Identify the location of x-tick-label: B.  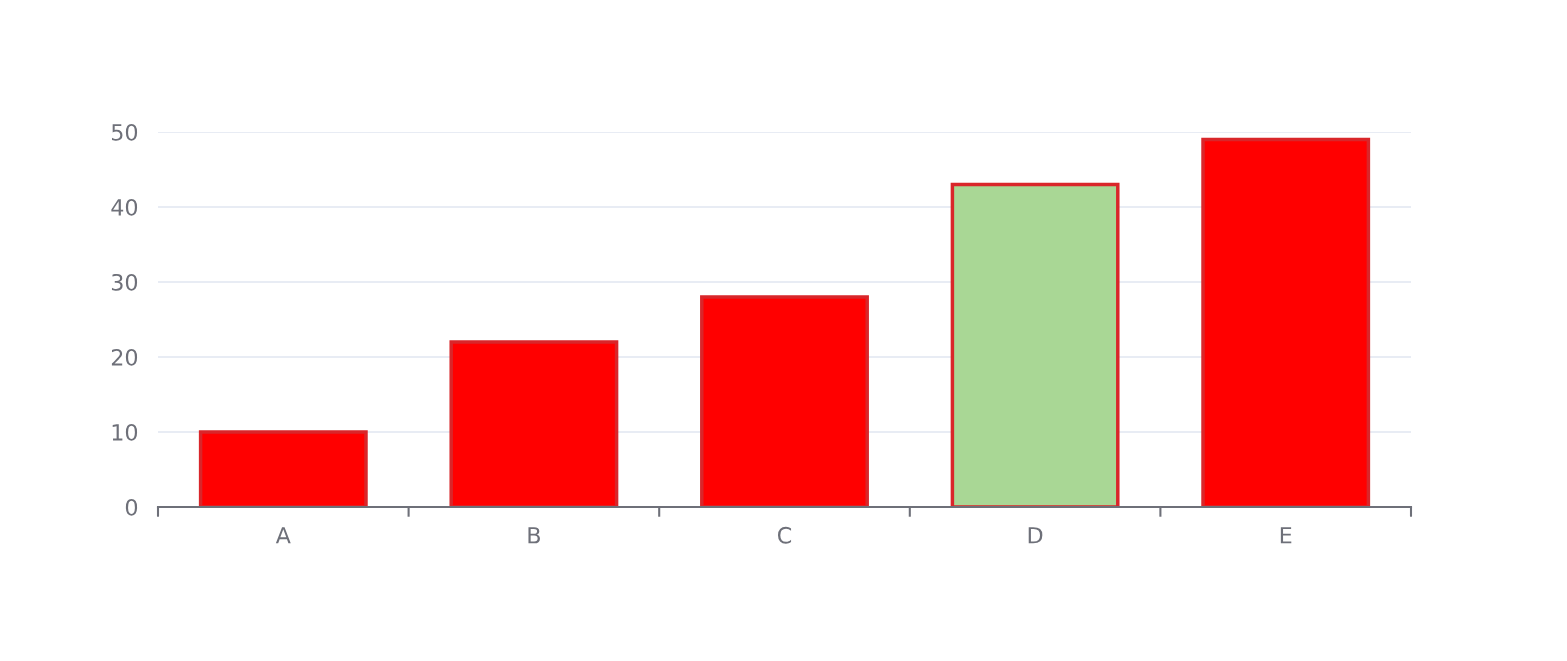
(534, 535).